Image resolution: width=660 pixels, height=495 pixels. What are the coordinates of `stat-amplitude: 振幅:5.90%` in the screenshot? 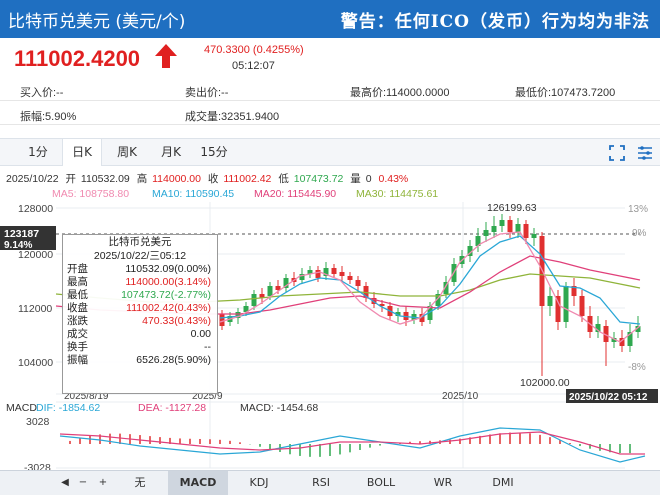 It's located at (48, 117).